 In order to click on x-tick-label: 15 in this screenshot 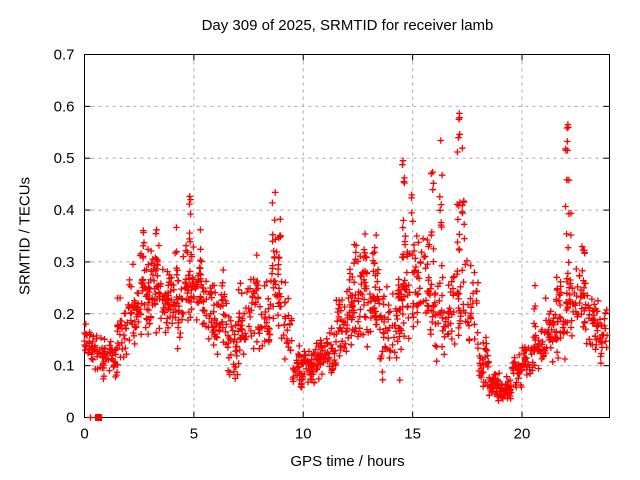, I will do `click(412, 434)`.